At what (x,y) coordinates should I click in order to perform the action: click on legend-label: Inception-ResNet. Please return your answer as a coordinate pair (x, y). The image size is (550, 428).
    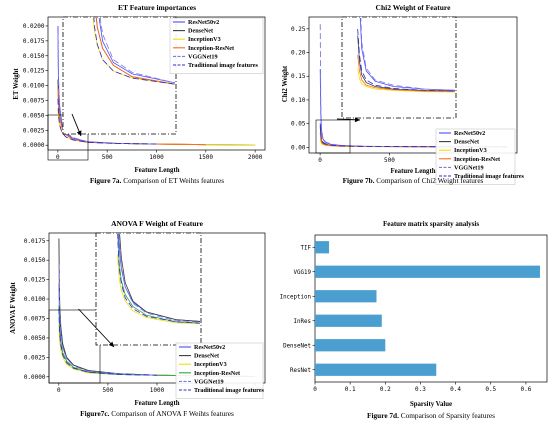
    Looking at the image, I should click on (211, 48).